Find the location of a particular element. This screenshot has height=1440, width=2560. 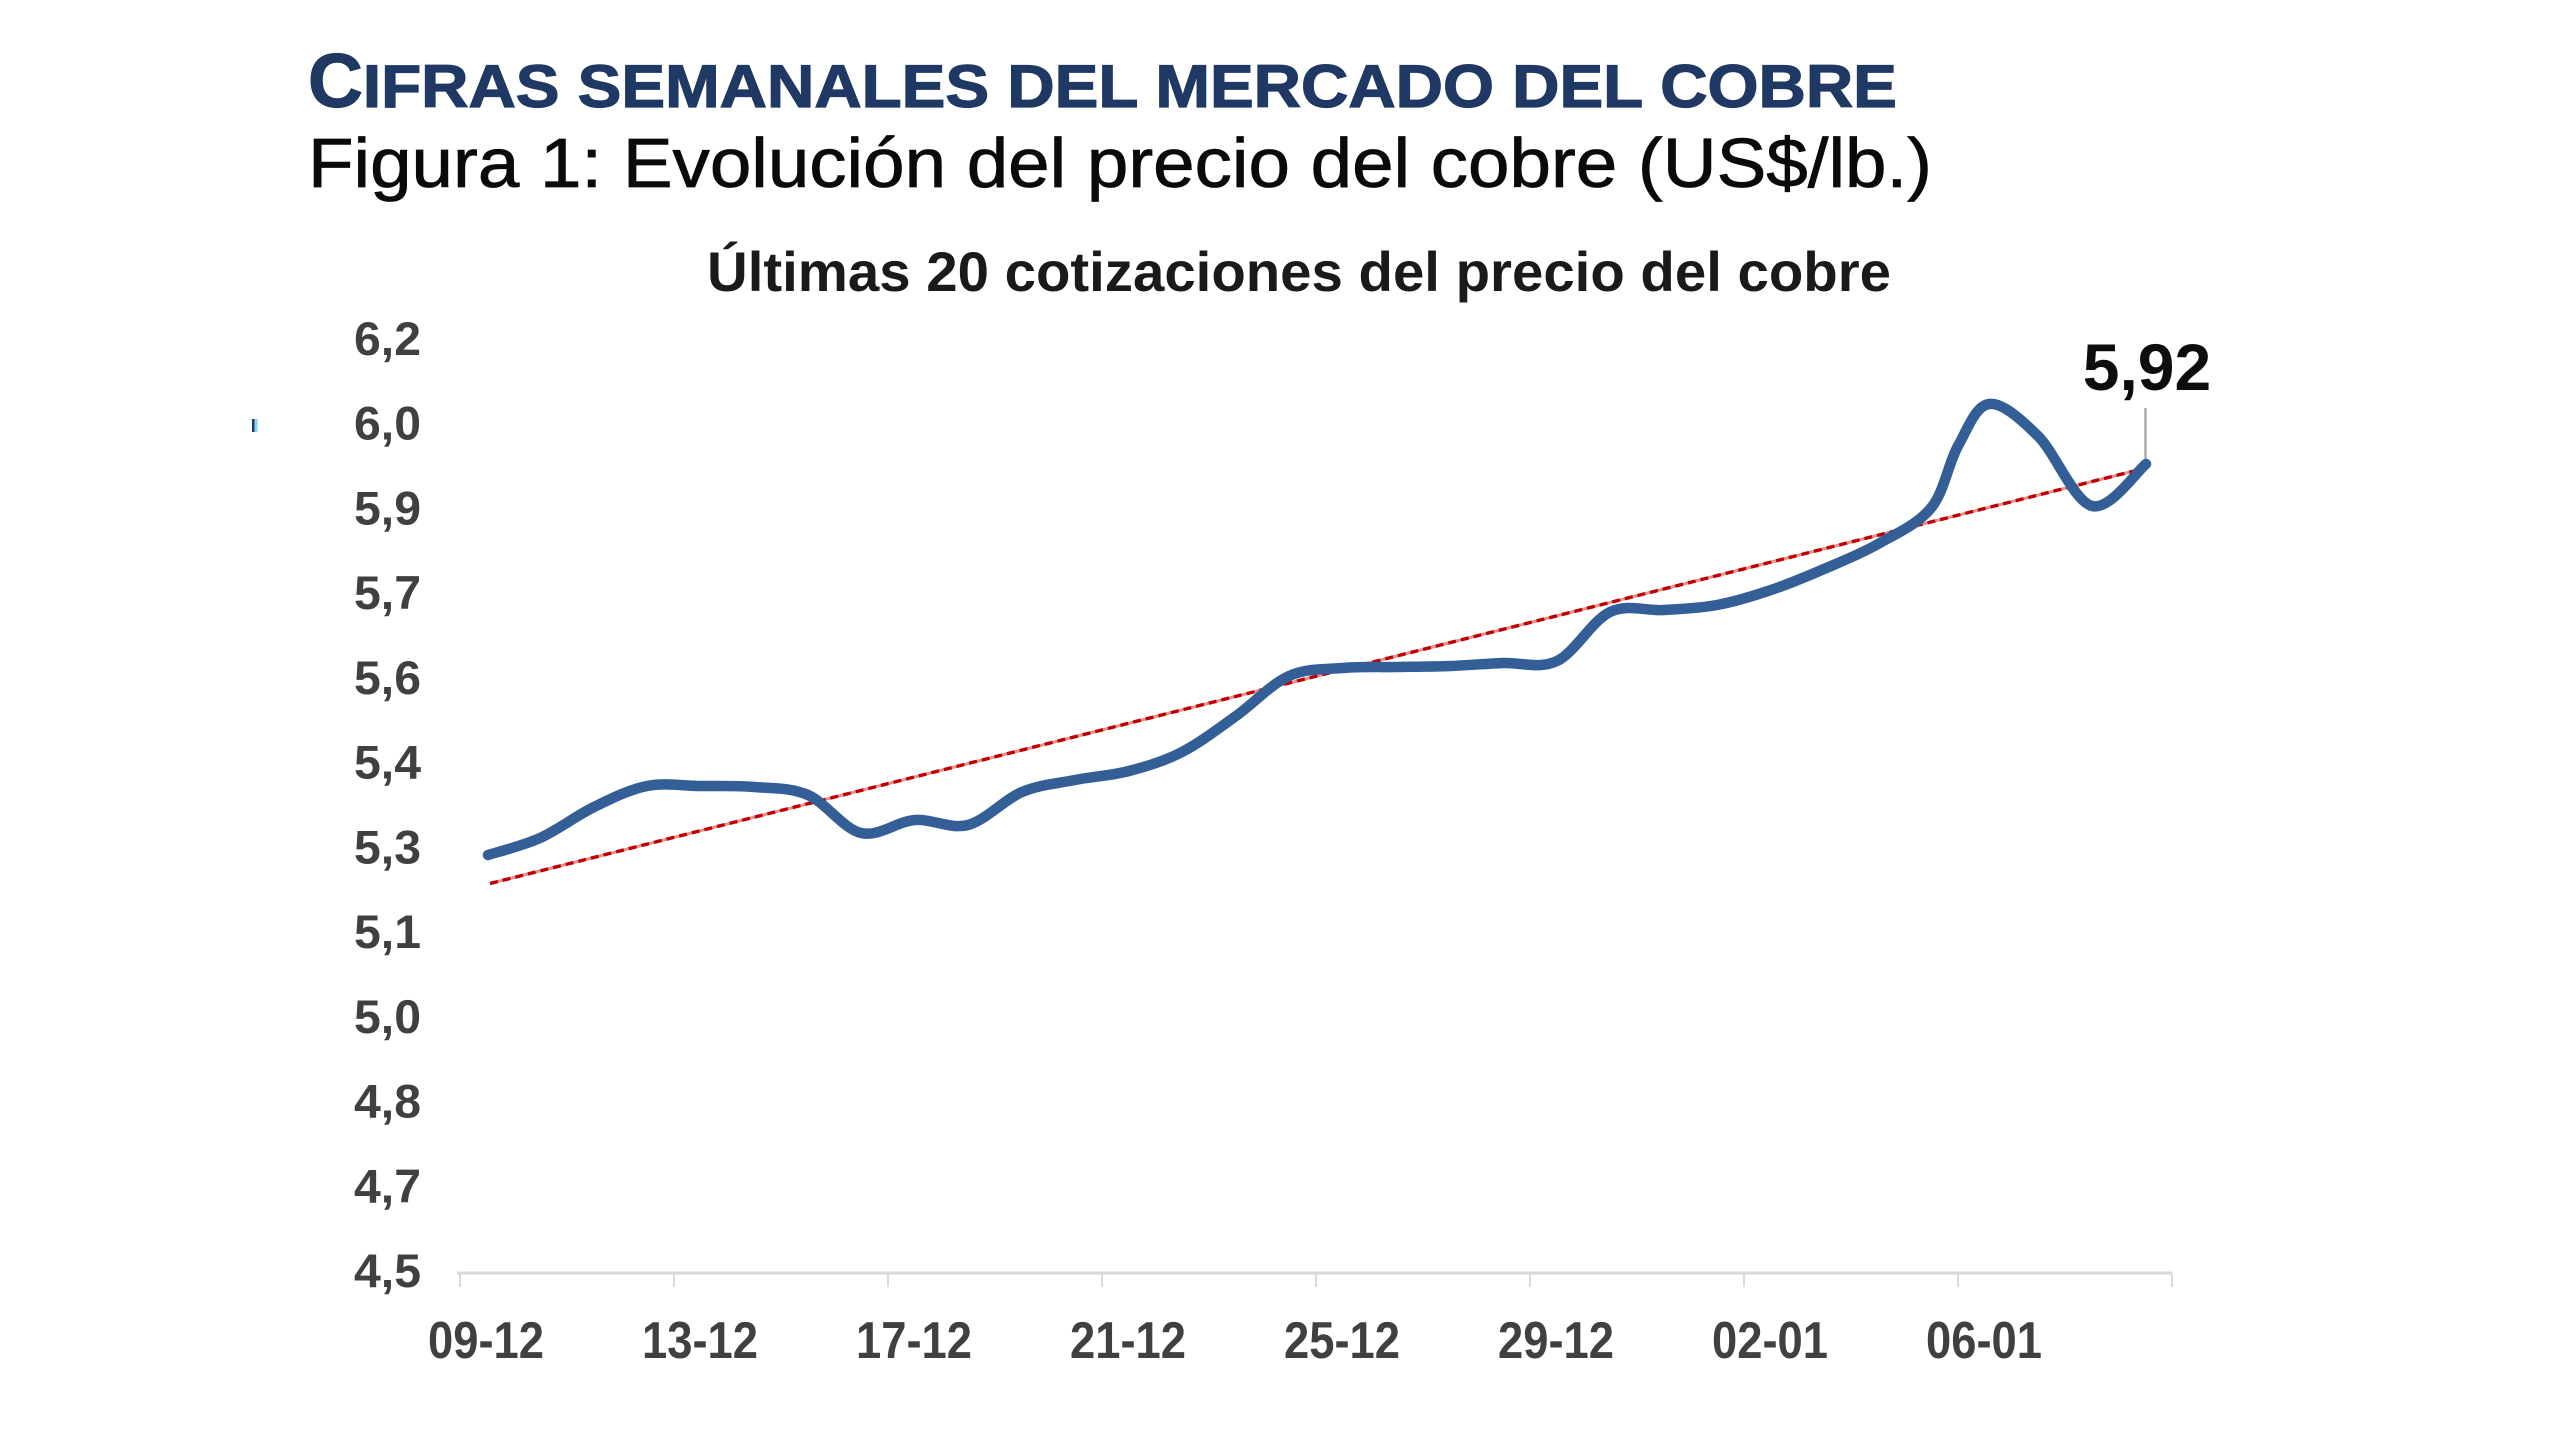

svg-text: 17-12 is located at coordinates (914, 1341).